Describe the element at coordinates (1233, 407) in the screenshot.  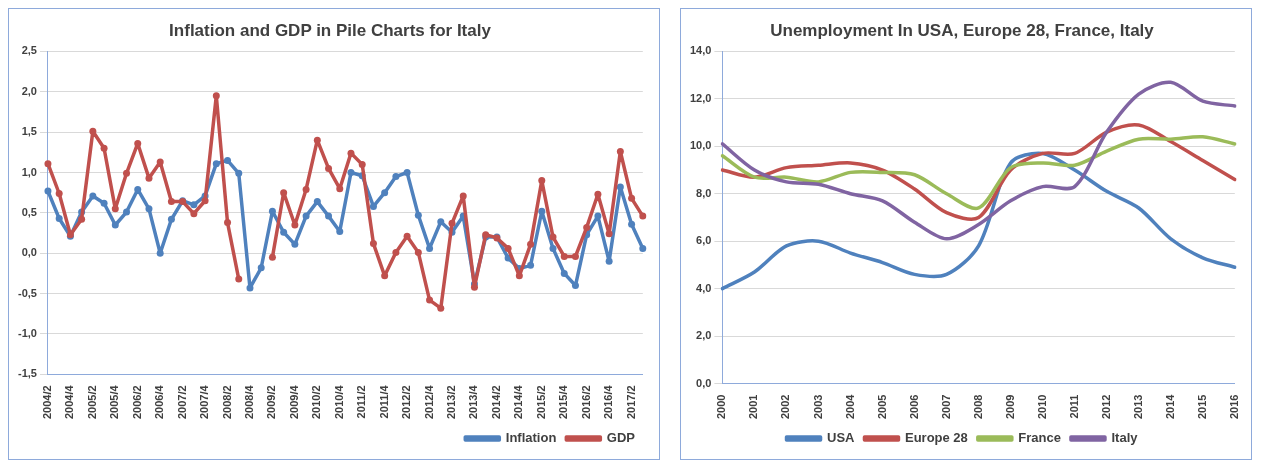
I see `x-tick-label: 2016` at that location.